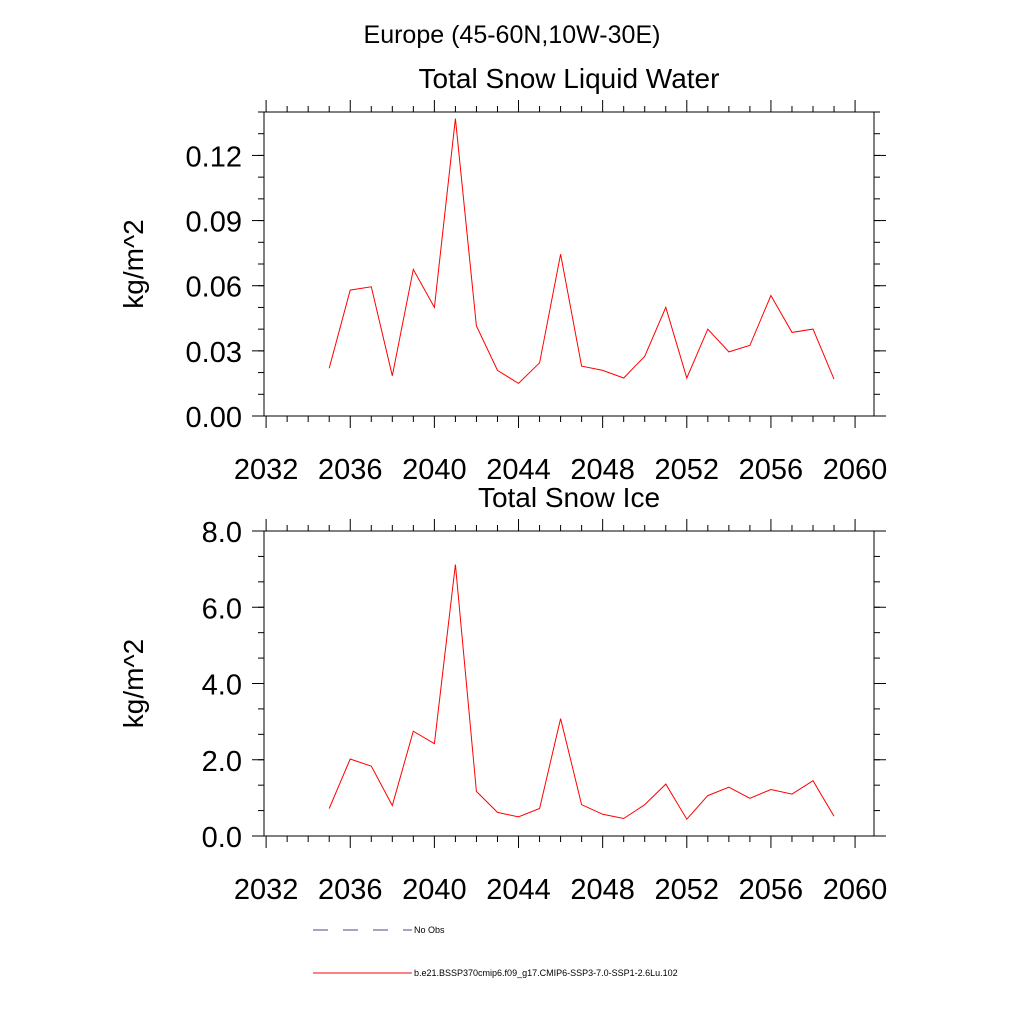  Describe the element at coordinates (434, 470) in the screenshot. I see `x-tick-label-liquid-water: 2040` at that location.